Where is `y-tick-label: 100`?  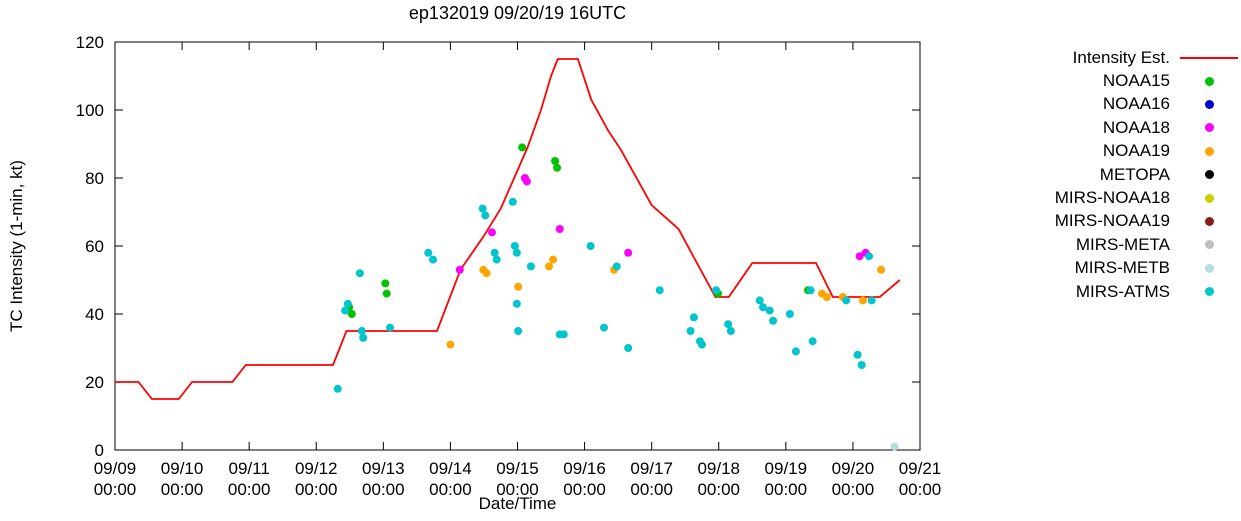
y-tick-label: 100 is located at coordinates (90, 110).